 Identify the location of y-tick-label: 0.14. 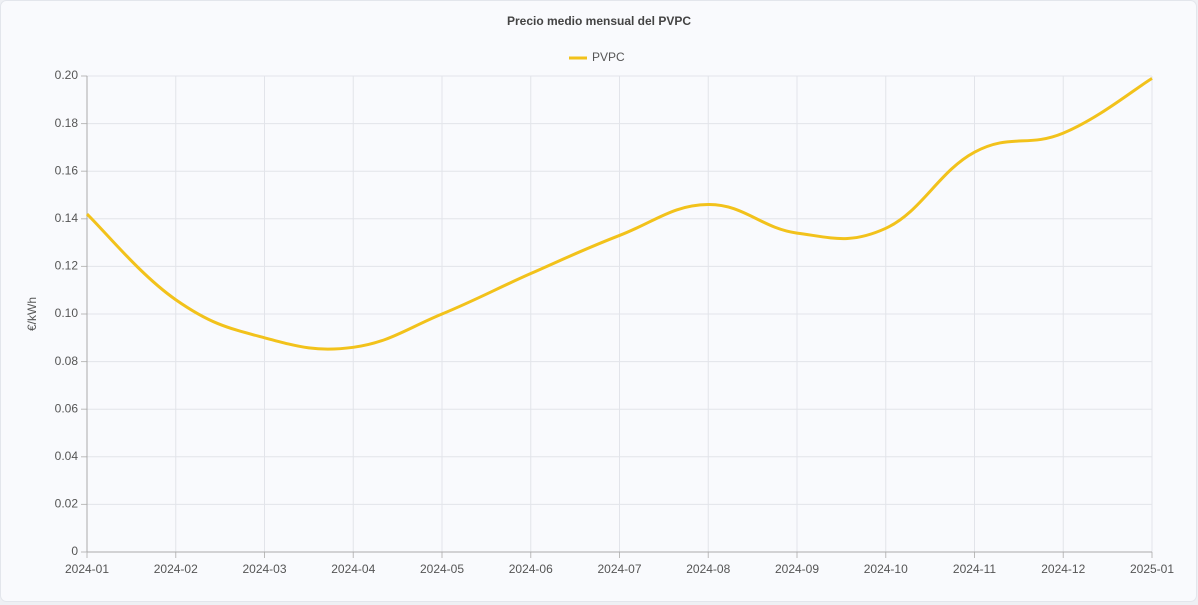
(67, 218).